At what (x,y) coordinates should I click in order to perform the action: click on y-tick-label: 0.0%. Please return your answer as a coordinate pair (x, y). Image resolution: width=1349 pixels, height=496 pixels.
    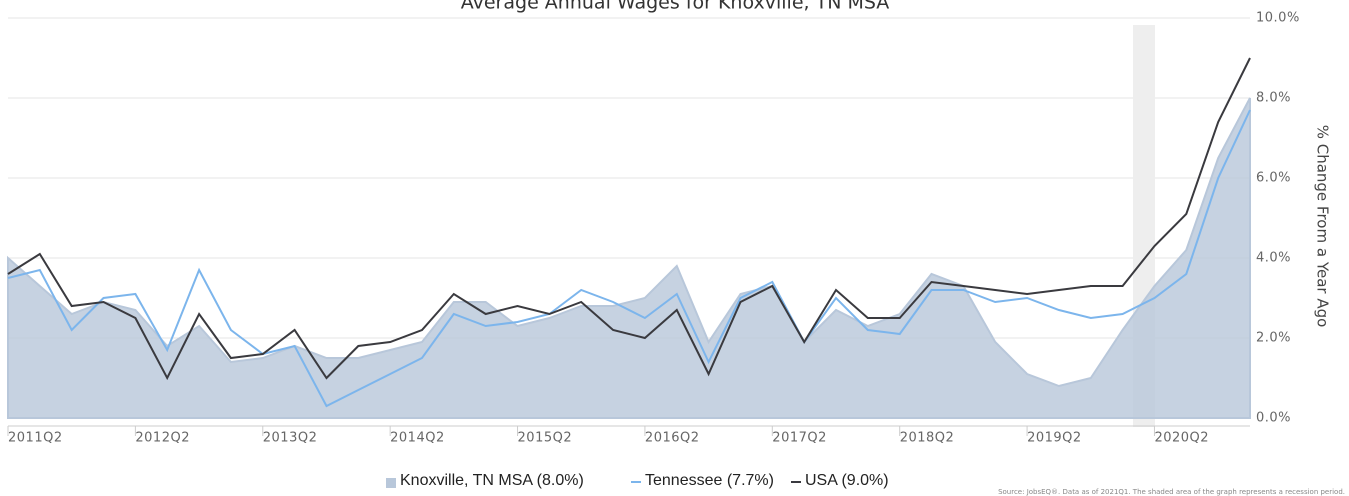
    Looking at the image, I should click on (1273, 418).